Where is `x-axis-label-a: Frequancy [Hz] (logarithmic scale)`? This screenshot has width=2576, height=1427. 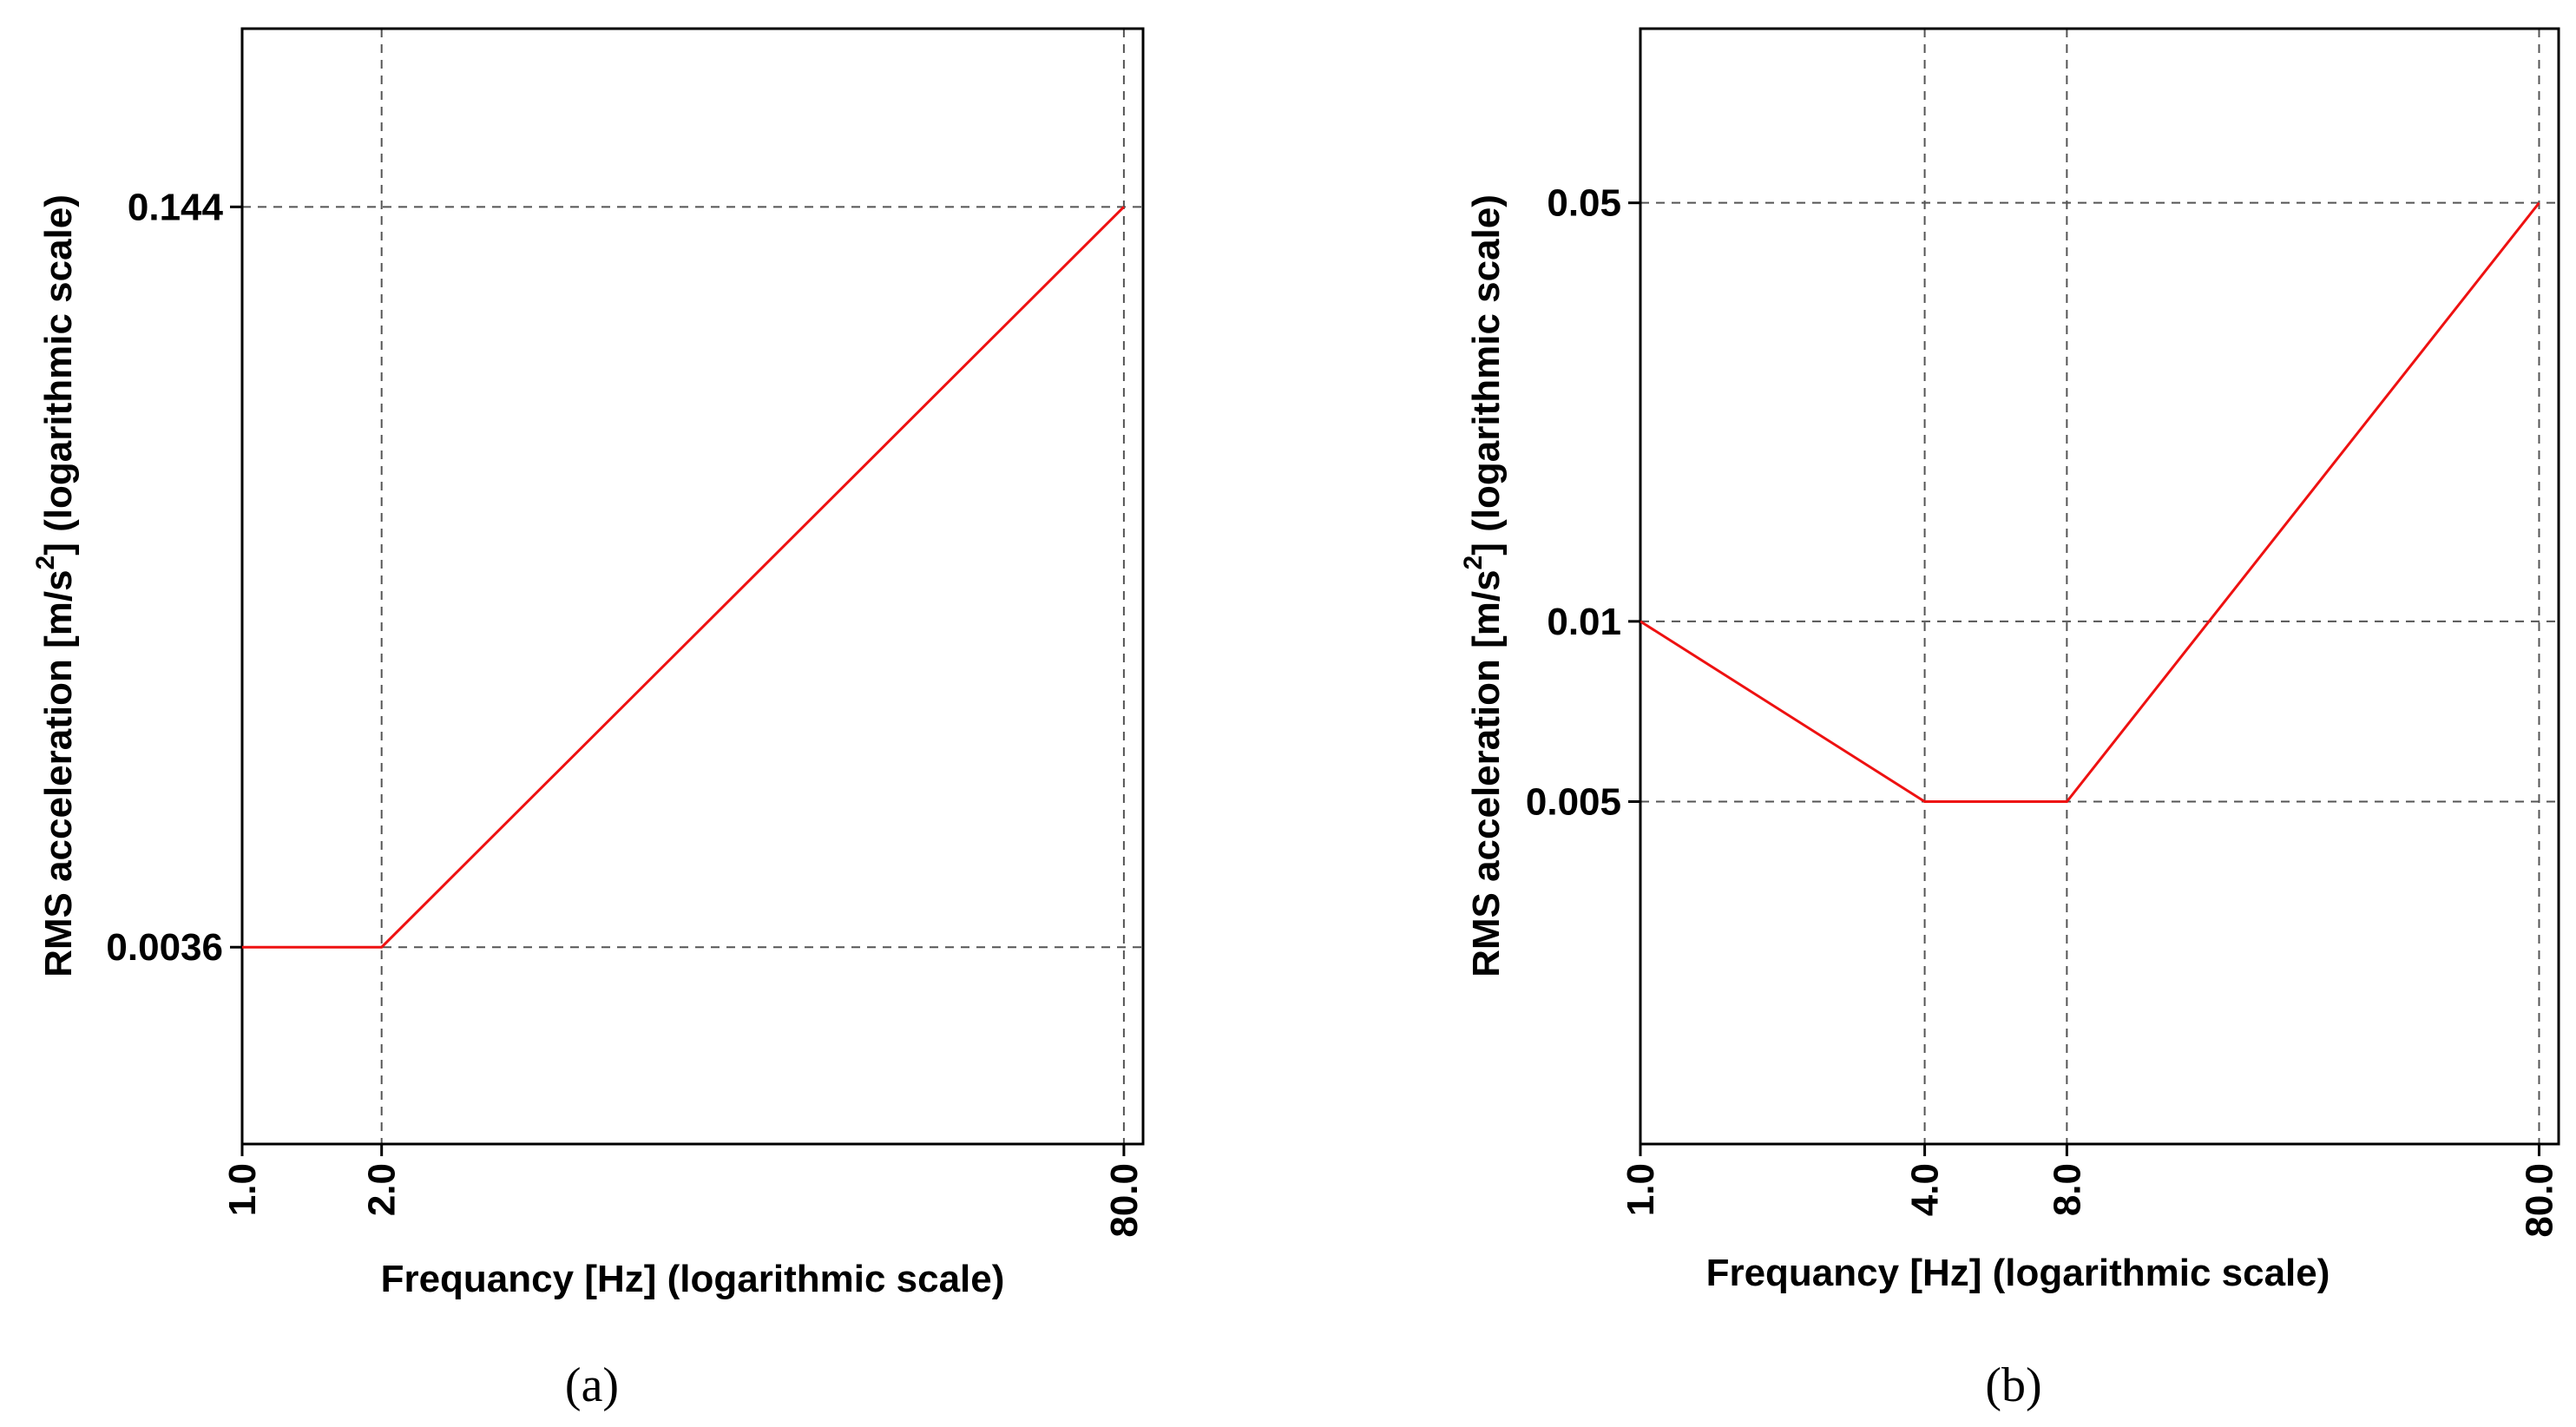
x-axis-label-a: Frequancy [Hz] (logarithmic scale) is located at coordinates (693, 1279).